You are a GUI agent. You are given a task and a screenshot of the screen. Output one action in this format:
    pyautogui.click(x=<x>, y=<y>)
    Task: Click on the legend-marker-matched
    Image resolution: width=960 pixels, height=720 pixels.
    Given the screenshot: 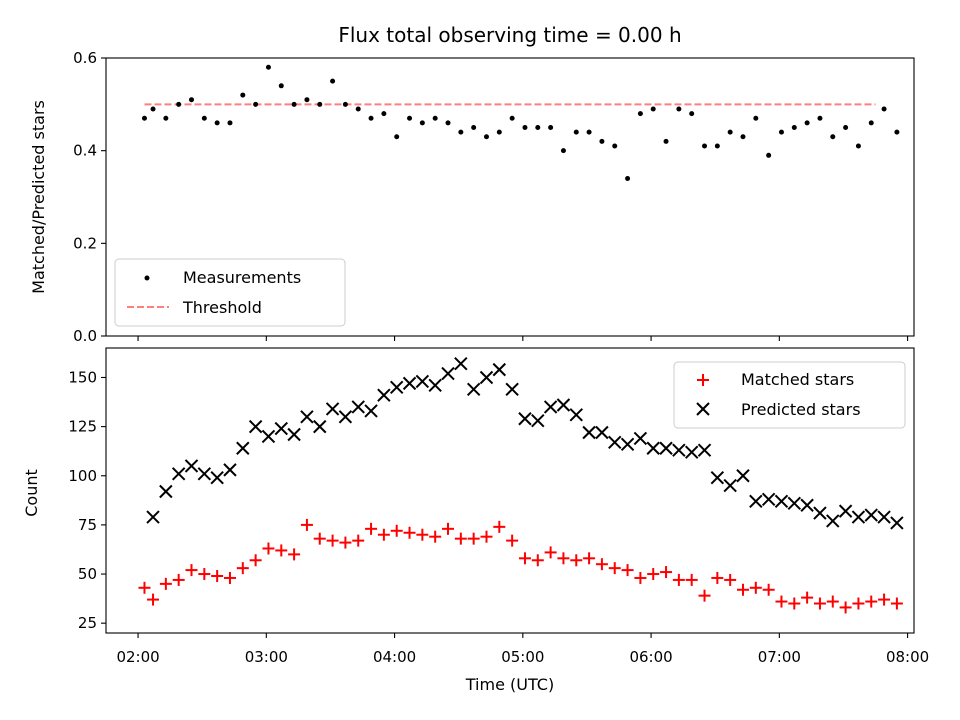 What is the action you would take?
    pyautogui.click(x=703, y=380)
    